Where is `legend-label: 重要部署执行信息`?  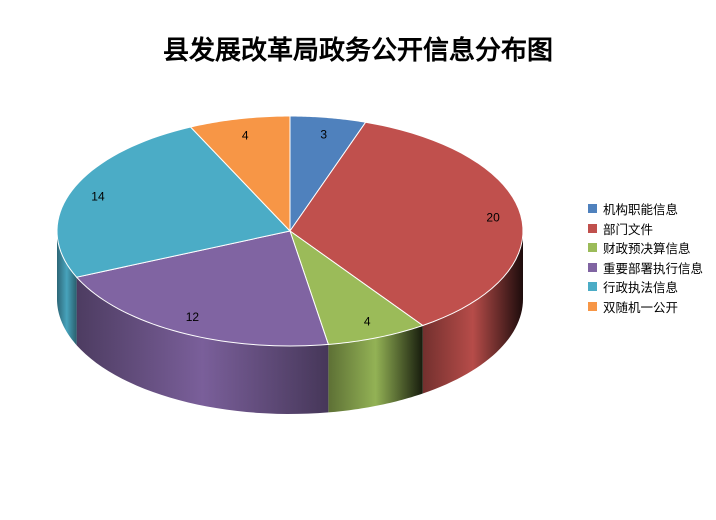 legend-label: 重要部署执行信息 is located at coordinates (653, 268).